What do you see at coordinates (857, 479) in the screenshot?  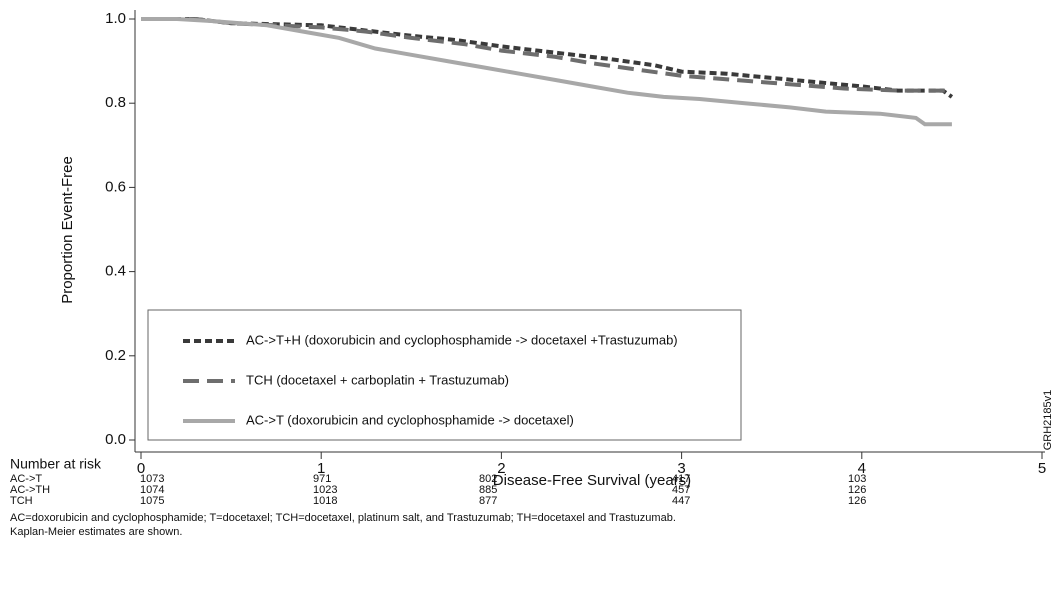 I see `risk-value: 103` at bounding box center [857, 479].